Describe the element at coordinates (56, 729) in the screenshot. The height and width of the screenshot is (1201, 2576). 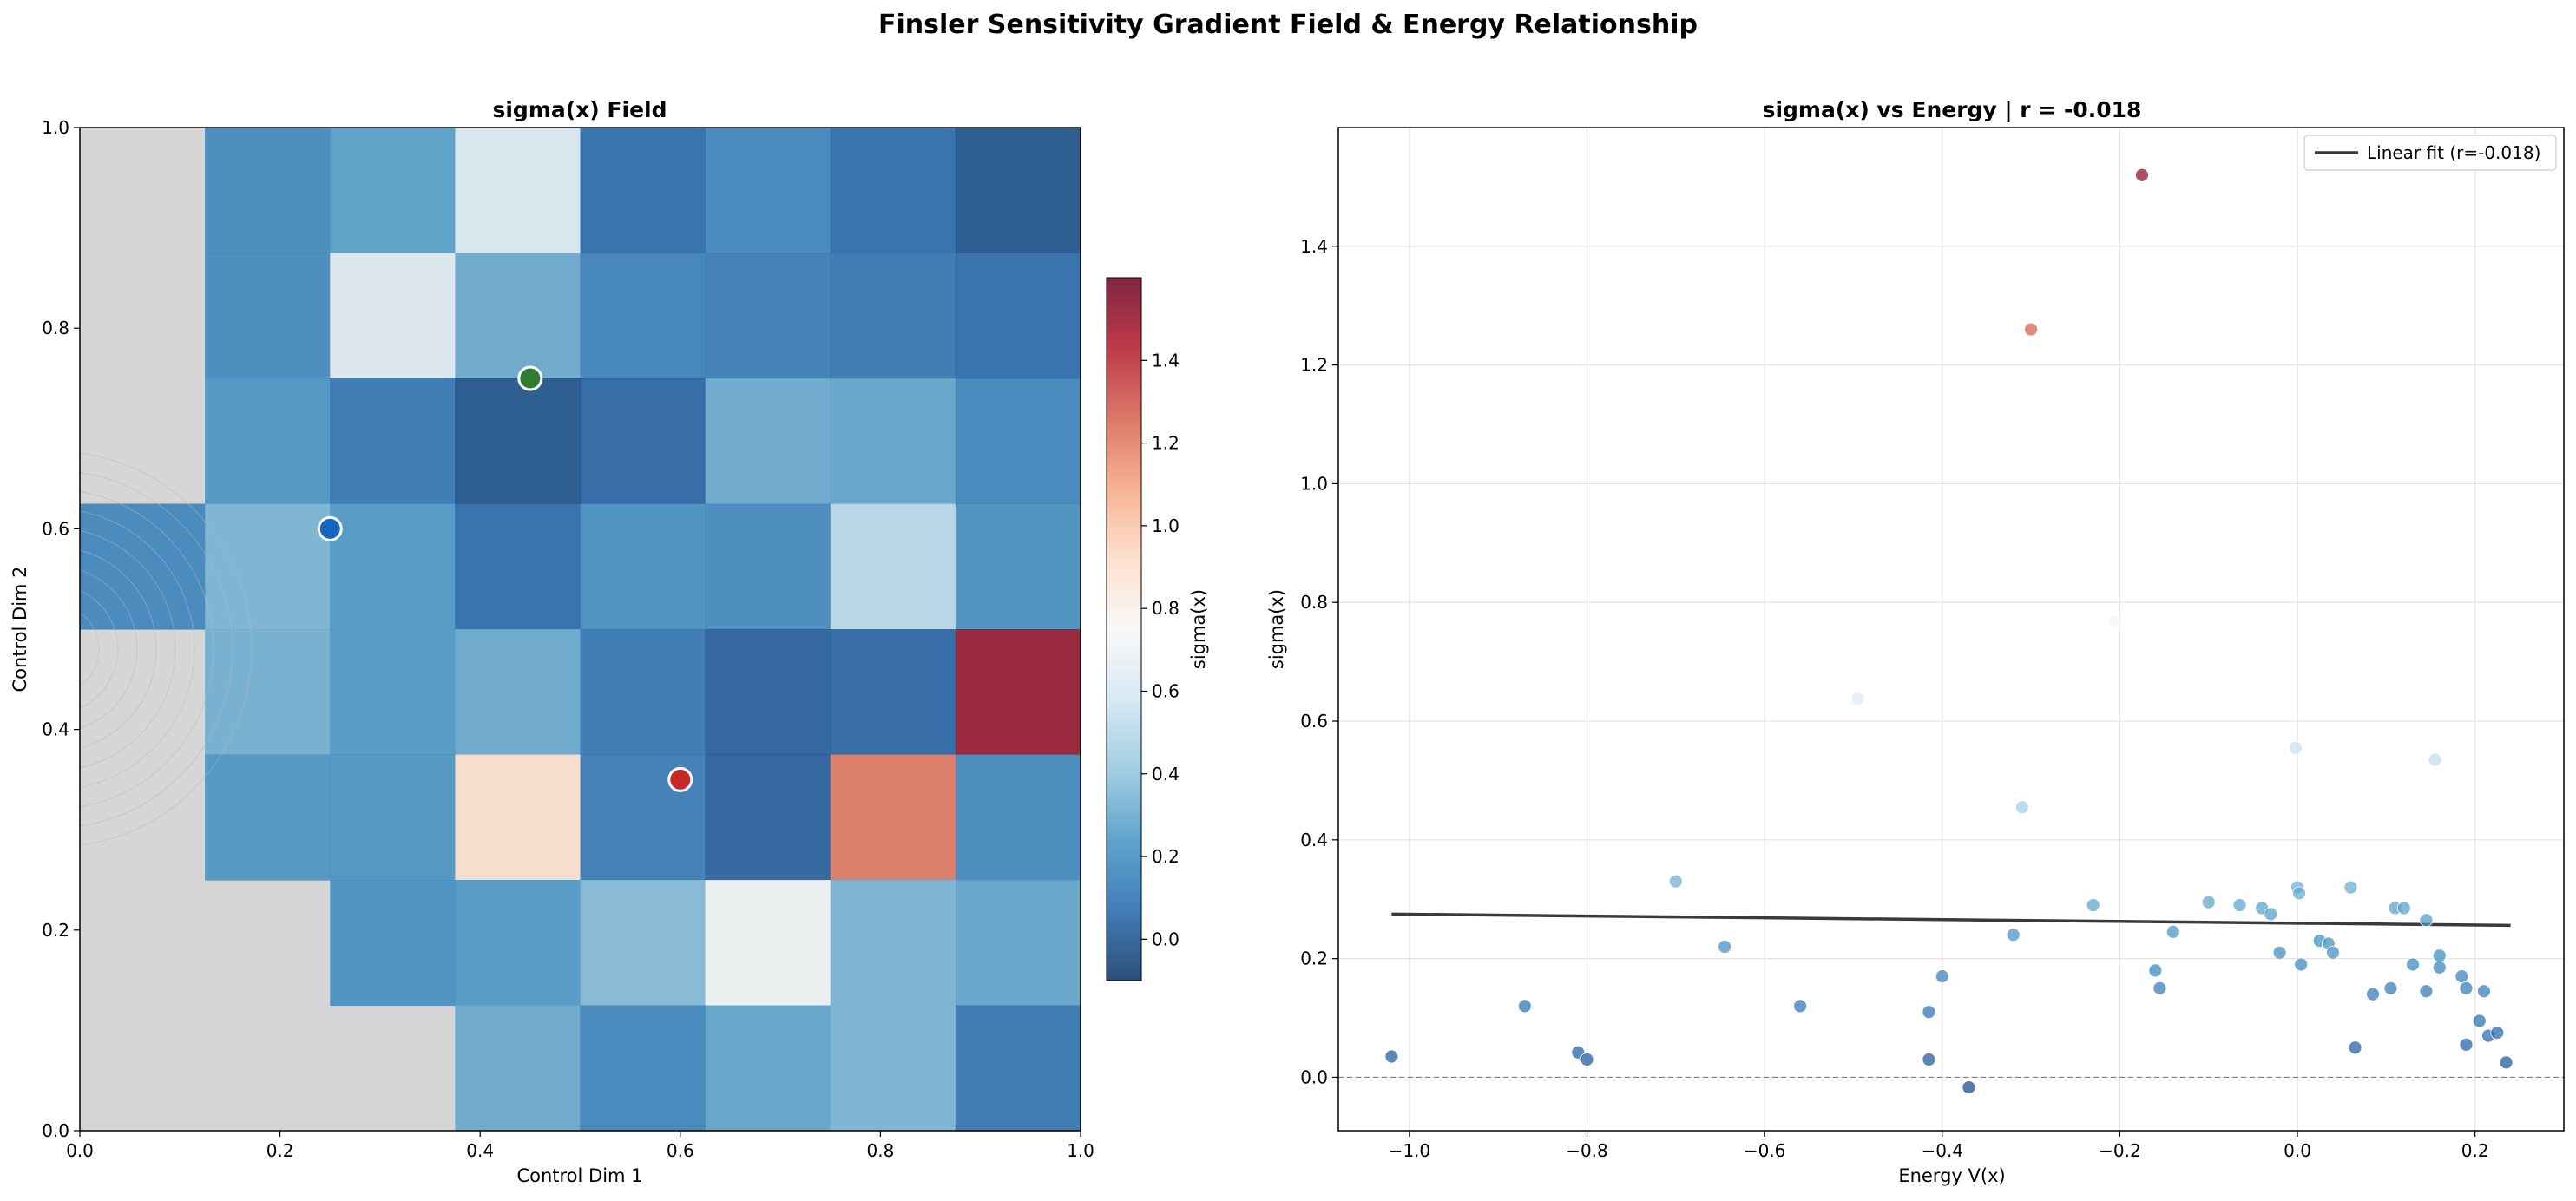
I see `heatmap-ytick-label: 0.4` at that location.